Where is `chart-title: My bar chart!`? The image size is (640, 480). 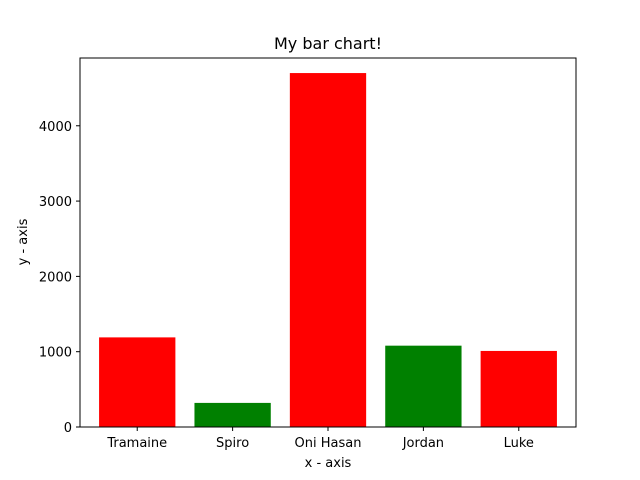
chart-title: My bar chart! is located at coordinates (328, 43).